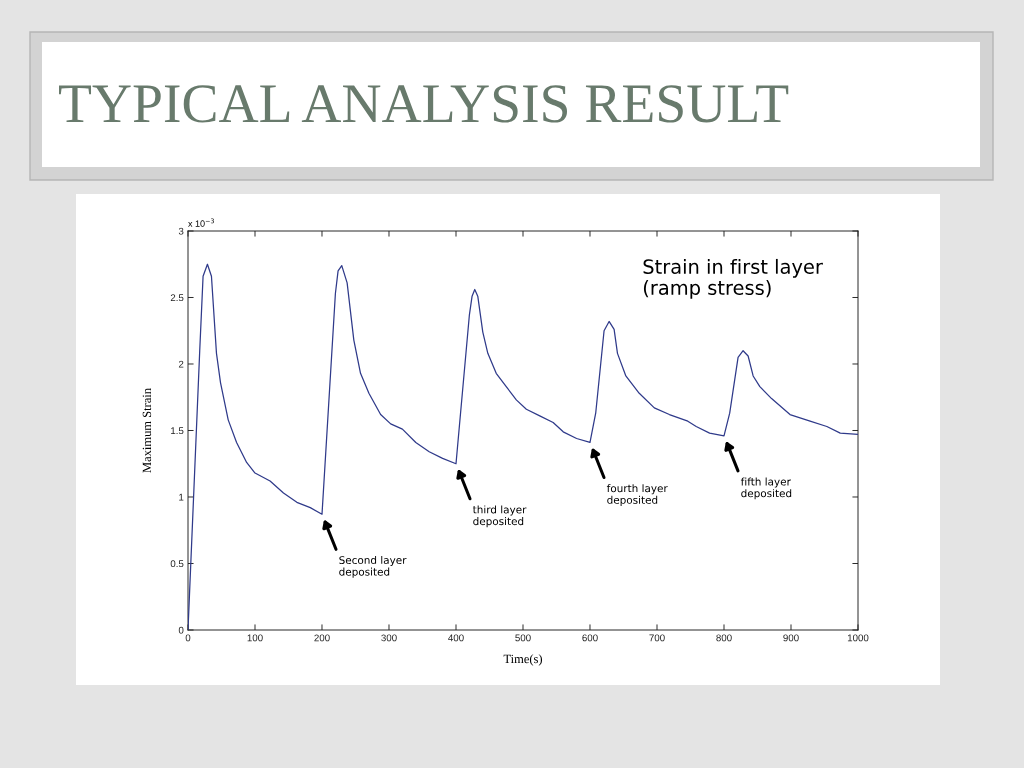 This screenshot has width=1024, height=768. I want to click on x-tick-label: 700, so click(657, 638).